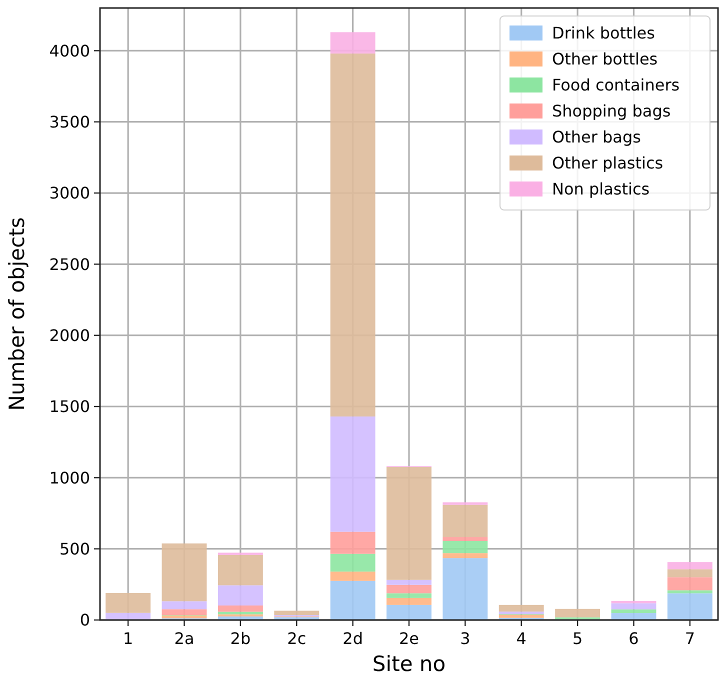 The height and width of the screenshot is (683, 725). What do you see at coordinates (69, 478) in the screenshot?
I see `y-tick-label: 1000` at bounding box center [69, 478].